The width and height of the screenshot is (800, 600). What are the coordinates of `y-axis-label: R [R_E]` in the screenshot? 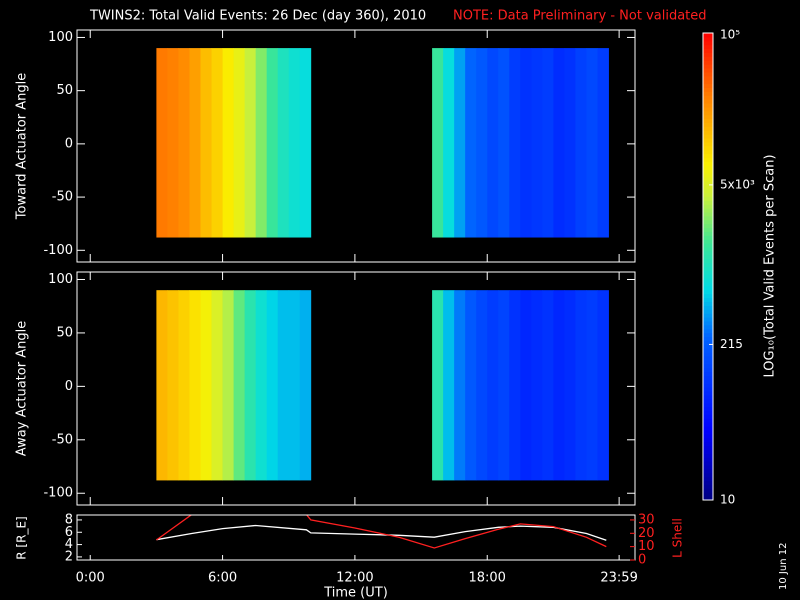 It's located at (22, 537).